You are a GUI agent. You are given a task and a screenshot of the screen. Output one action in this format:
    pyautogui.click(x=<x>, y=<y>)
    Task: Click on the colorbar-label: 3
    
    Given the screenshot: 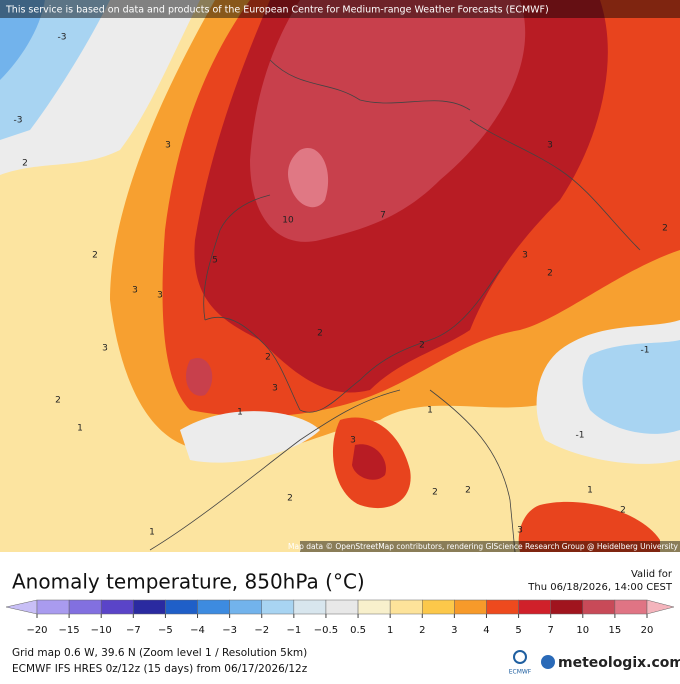 What is the action you would take?
    pyautogui.click(x=454, y=630)
    